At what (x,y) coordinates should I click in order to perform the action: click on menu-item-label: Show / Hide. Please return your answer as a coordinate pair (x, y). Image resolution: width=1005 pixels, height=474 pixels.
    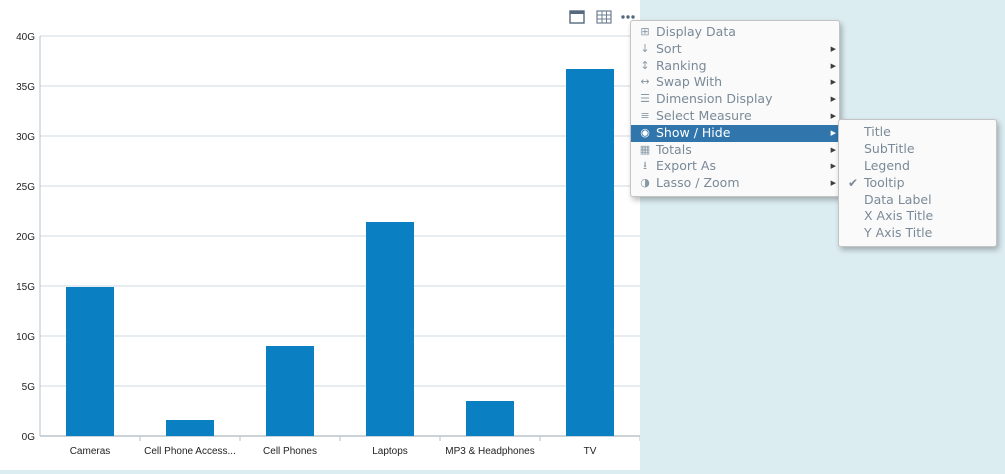
    Looking at the image, I should click on (693, 132).